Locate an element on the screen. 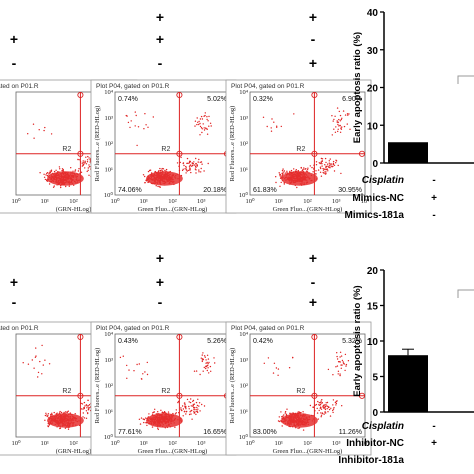 This screenshot has height=474, width=474. y-tick-label: 10¹ is located at coordinates (109, 169).